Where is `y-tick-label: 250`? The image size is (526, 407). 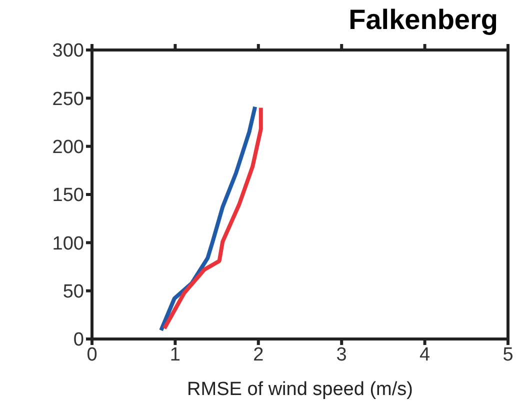 y-tick-label: 250 is located at coordinates (68, 99).